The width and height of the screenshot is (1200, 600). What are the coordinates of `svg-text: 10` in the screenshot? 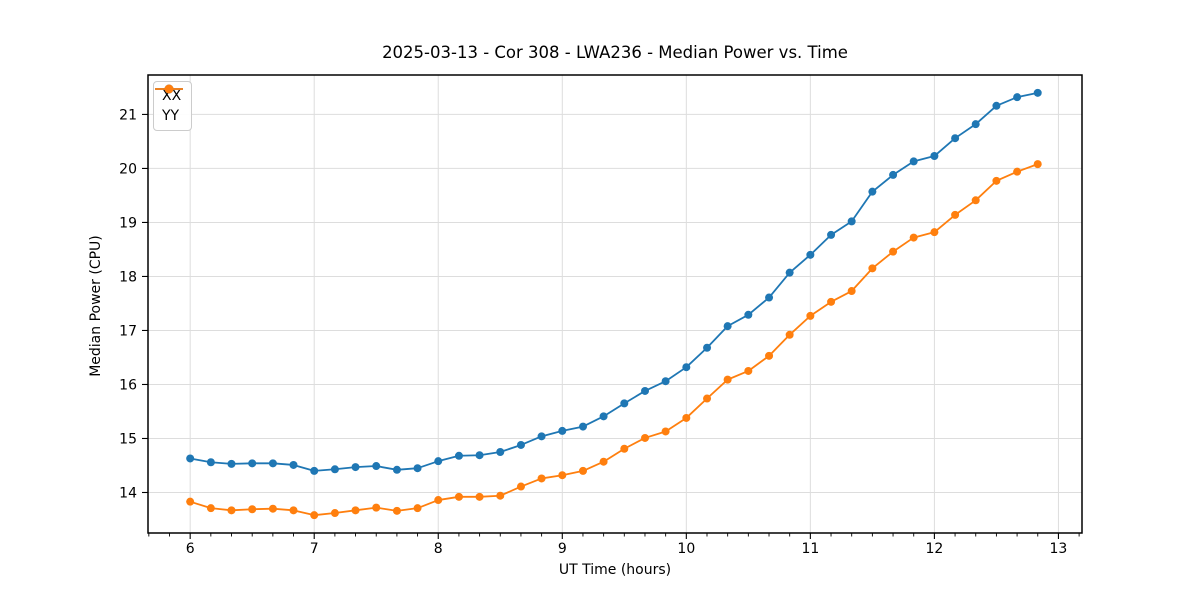 It's located at (686, 549).